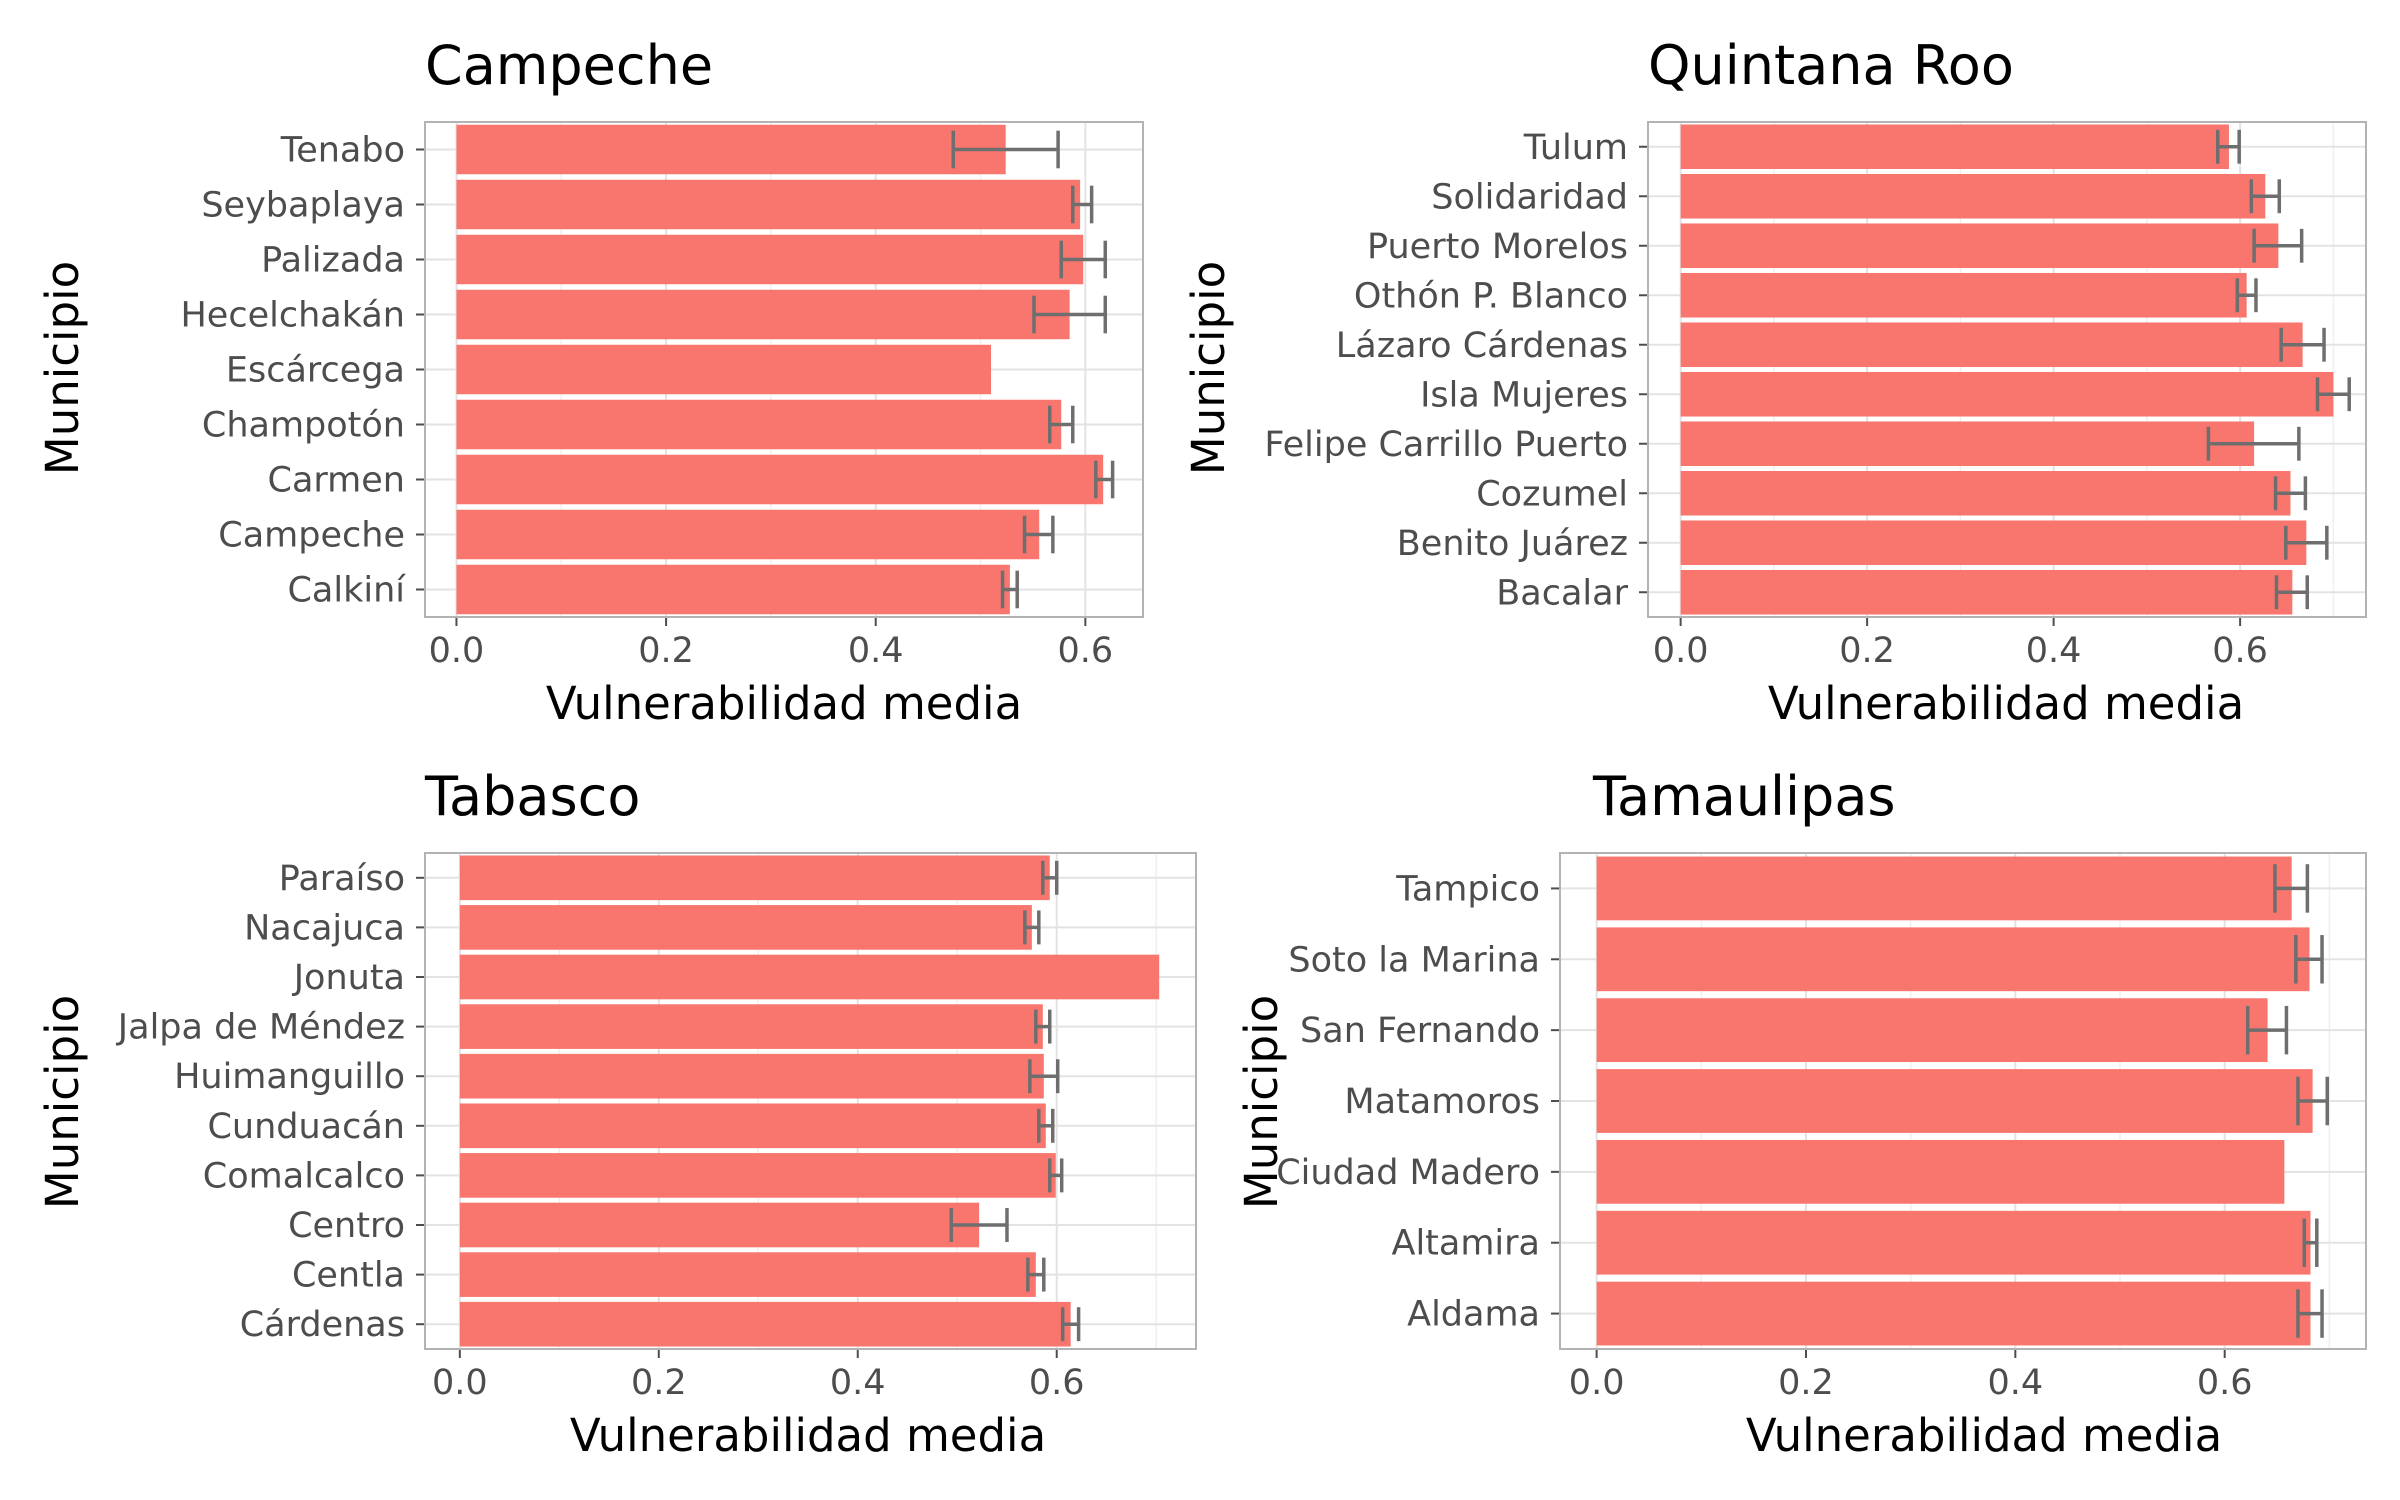 This screenshot has height=1500, width=2400. What do you see at coordinates (1467, 889) in the screenshot?
I see `y-tick-label: Tampico` at bounding box center [1467, 889].